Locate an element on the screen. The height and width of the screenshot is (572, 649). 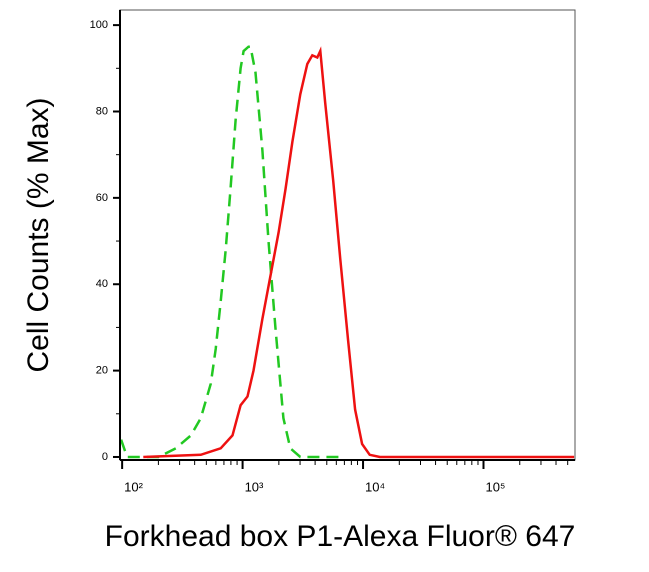
y-tick-label: 40 is located at coordinates (102, 284).